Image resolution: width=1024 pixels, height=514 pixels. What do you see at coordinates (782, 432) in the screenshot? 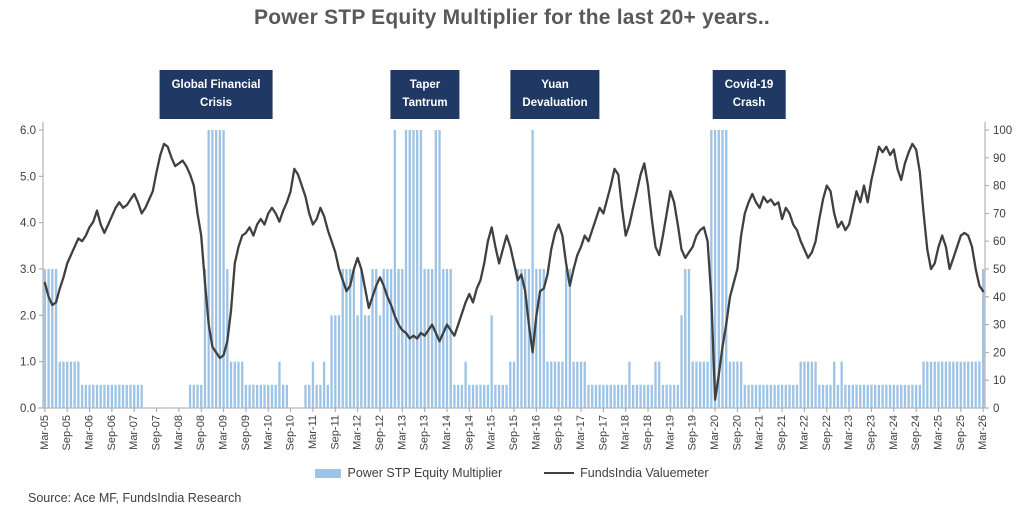
I see `x-tick-label: Sep-21` at bounding box center [782, 432].